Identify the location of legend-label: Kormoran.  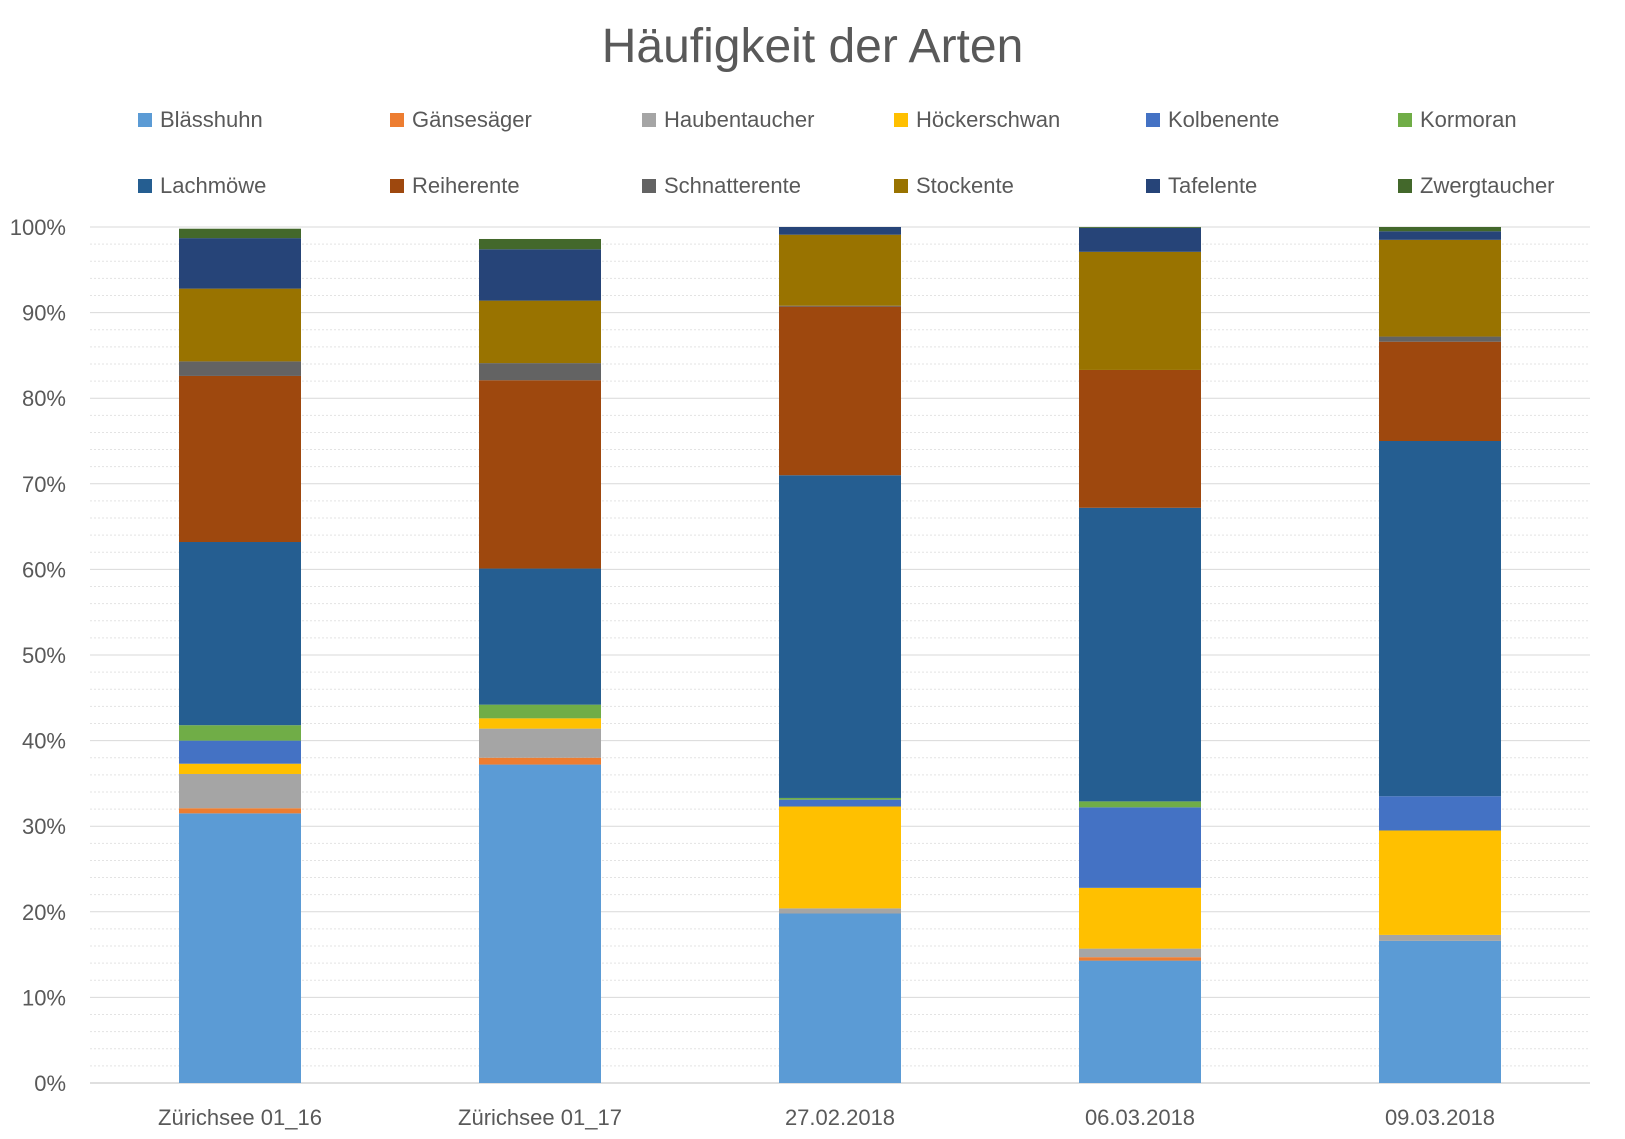
(1468, 119).